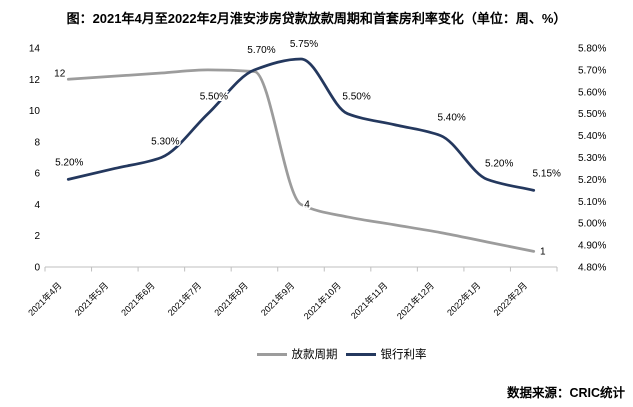 The width and height of the screenshot is (633, 407). I want to click on y-axis-right-label: 5.00%, so click(592, 224).